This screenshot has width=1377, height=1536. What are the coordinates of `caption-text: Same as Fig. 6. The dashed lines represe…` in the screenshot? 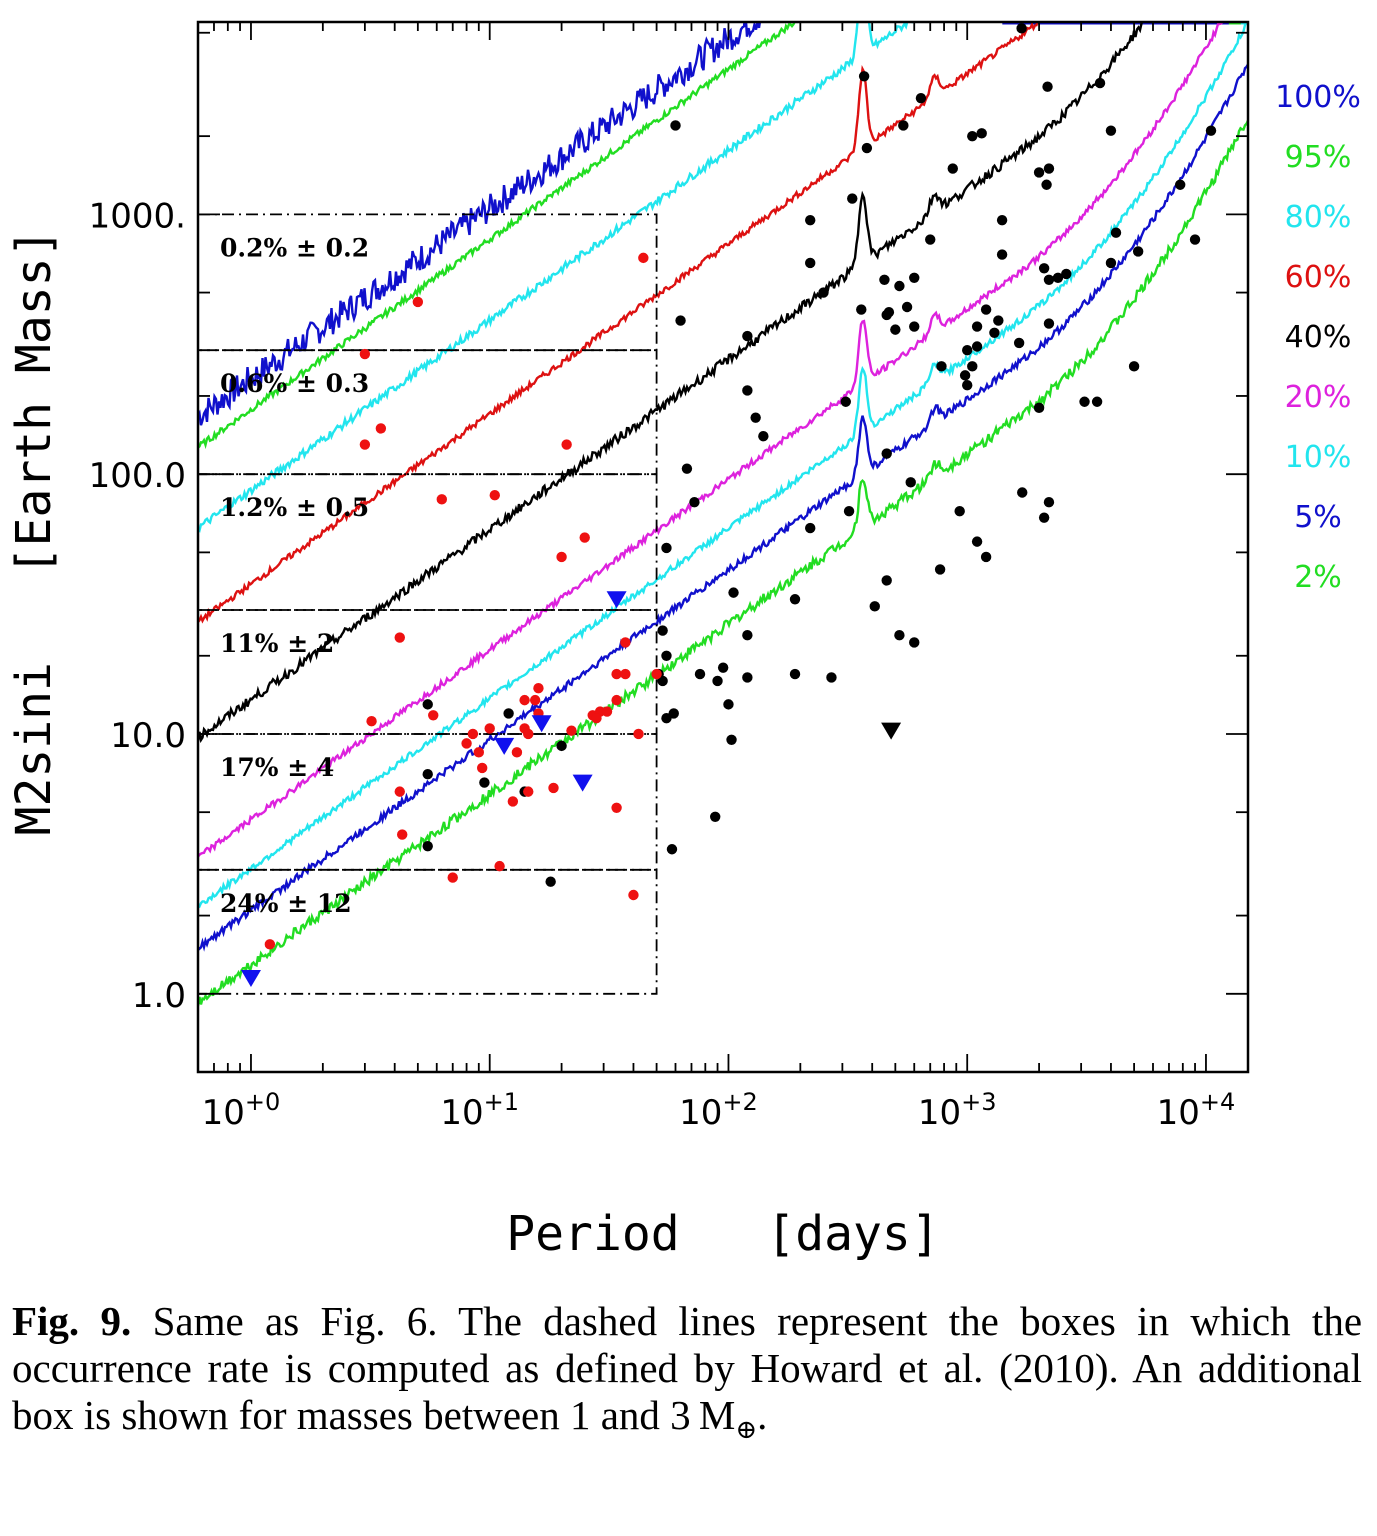 It's located at (687, 1368).